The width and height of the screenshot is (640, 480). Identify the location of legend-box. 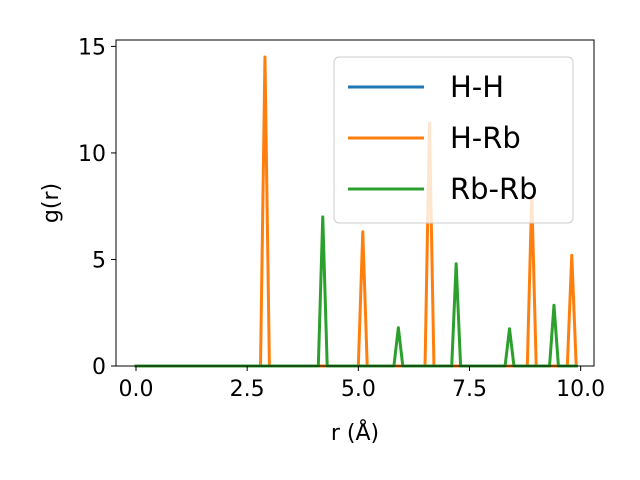
(453, 140).